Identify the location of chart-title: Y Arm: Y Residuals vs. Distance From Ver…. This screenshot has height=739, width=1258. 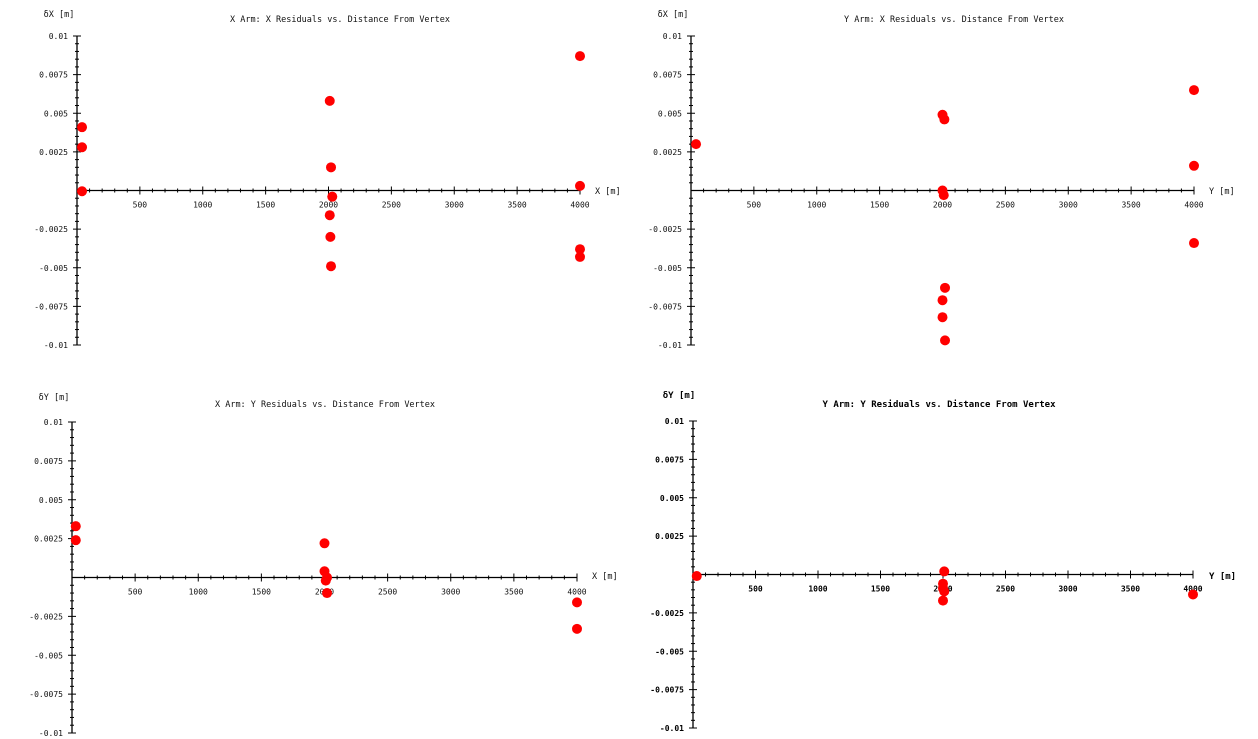
(940, 404).